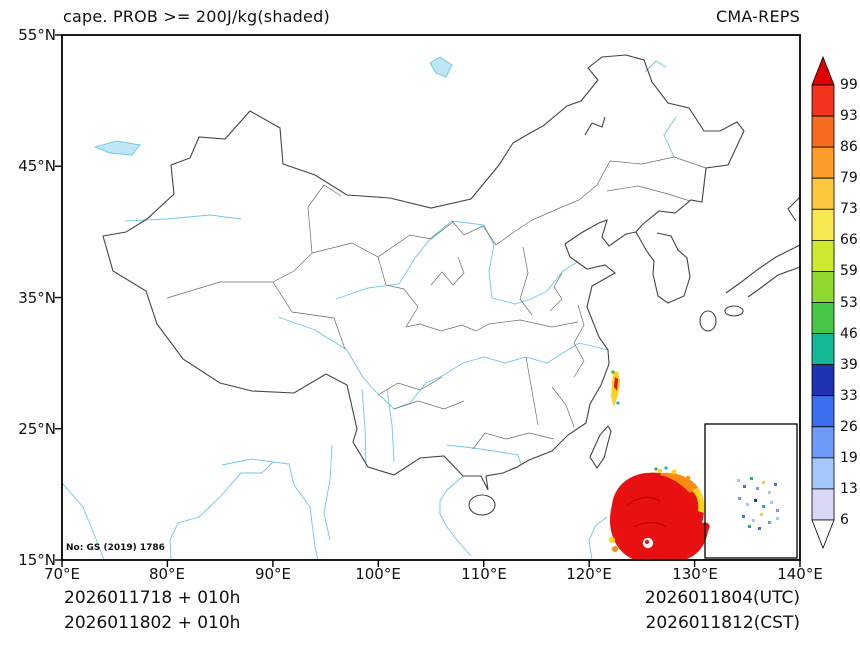 The height and width of the screenshot is (647, 860). Describe the element at coordinates (849, 147) in the screenshot. I see `cb-label-86: 86` at that location.